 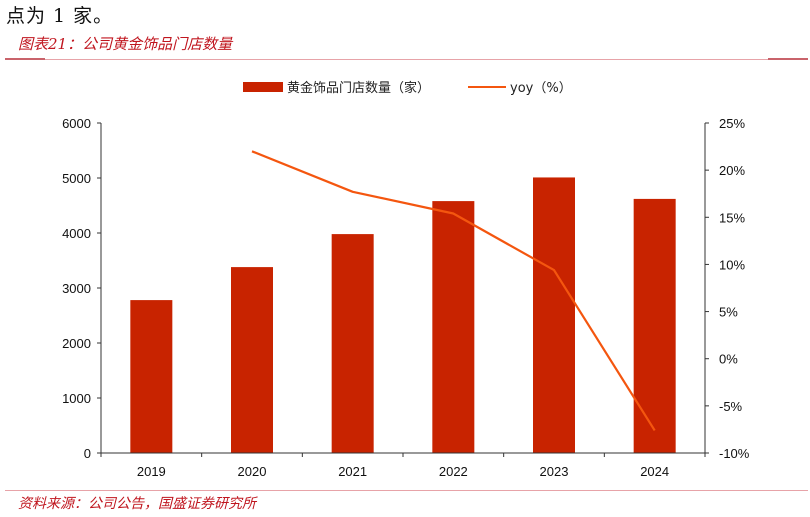 What do you see at coordinates (151, 376) in the screenshot?
I see `bar-2019` at bounding box center [151, 376].